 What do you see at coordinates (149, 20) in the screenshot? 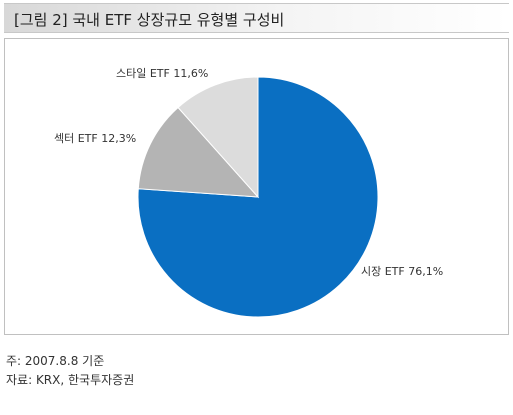
I see `chart-title: [그림 2] 국내 ETF 상장규모 유형별 구성비` at bounding box center [149, 20].